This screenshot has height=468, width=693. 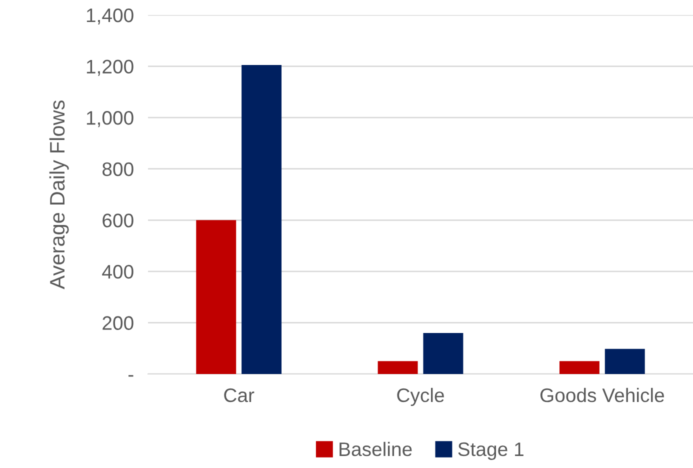 I want to click on y-tick-label: 800, so click(x=118, y=169).